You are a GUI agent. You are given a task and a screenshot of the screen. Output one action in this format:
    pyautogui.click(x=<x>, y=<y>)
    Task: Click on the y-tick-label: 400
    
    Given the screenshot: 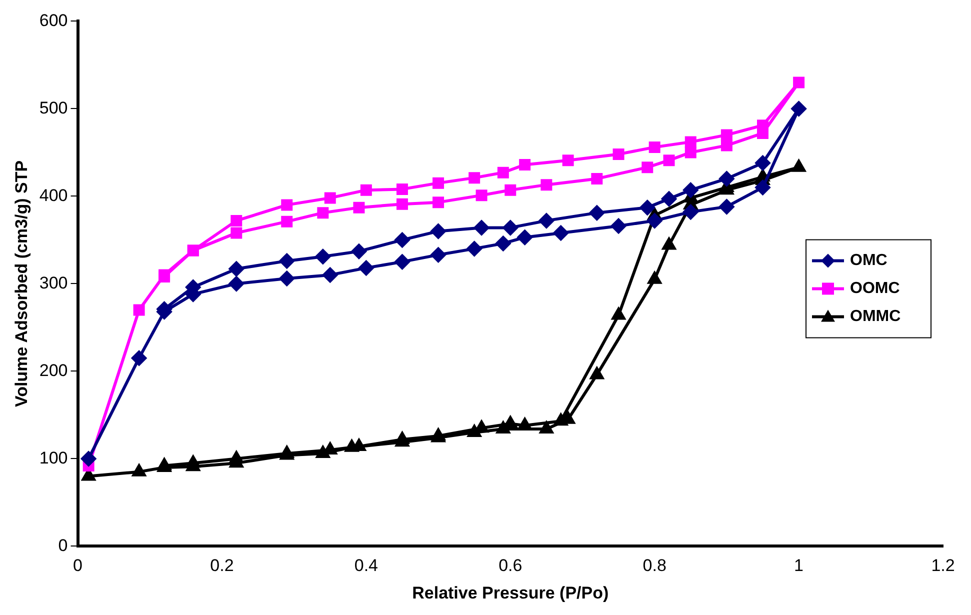 What is the action you would take?
    pyautogui.click(x=53, y=195)
    